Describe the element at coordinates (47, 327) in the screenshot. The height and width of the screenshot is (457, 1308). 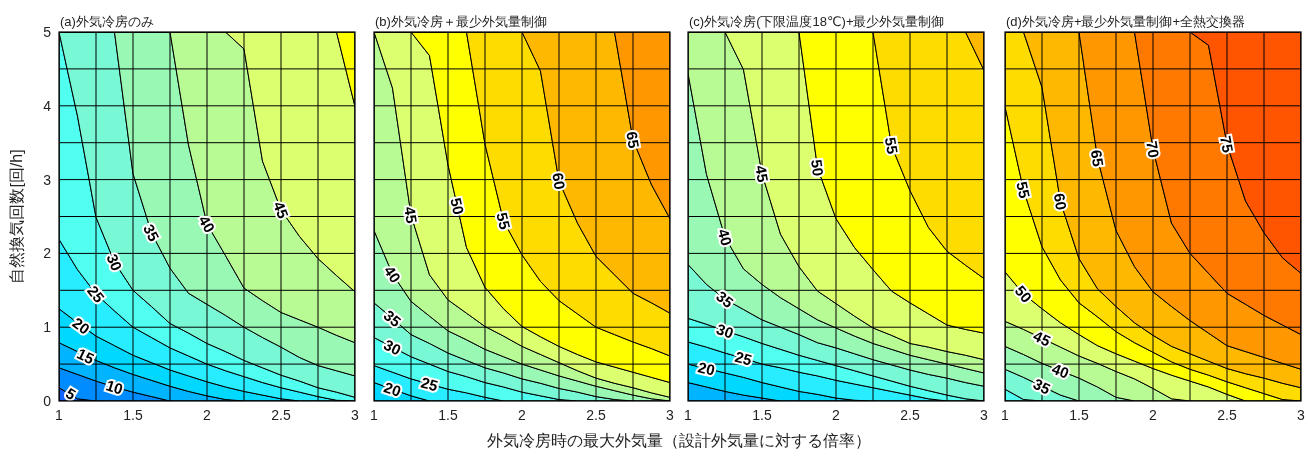
I see `y-tick-label: 1` at that location.